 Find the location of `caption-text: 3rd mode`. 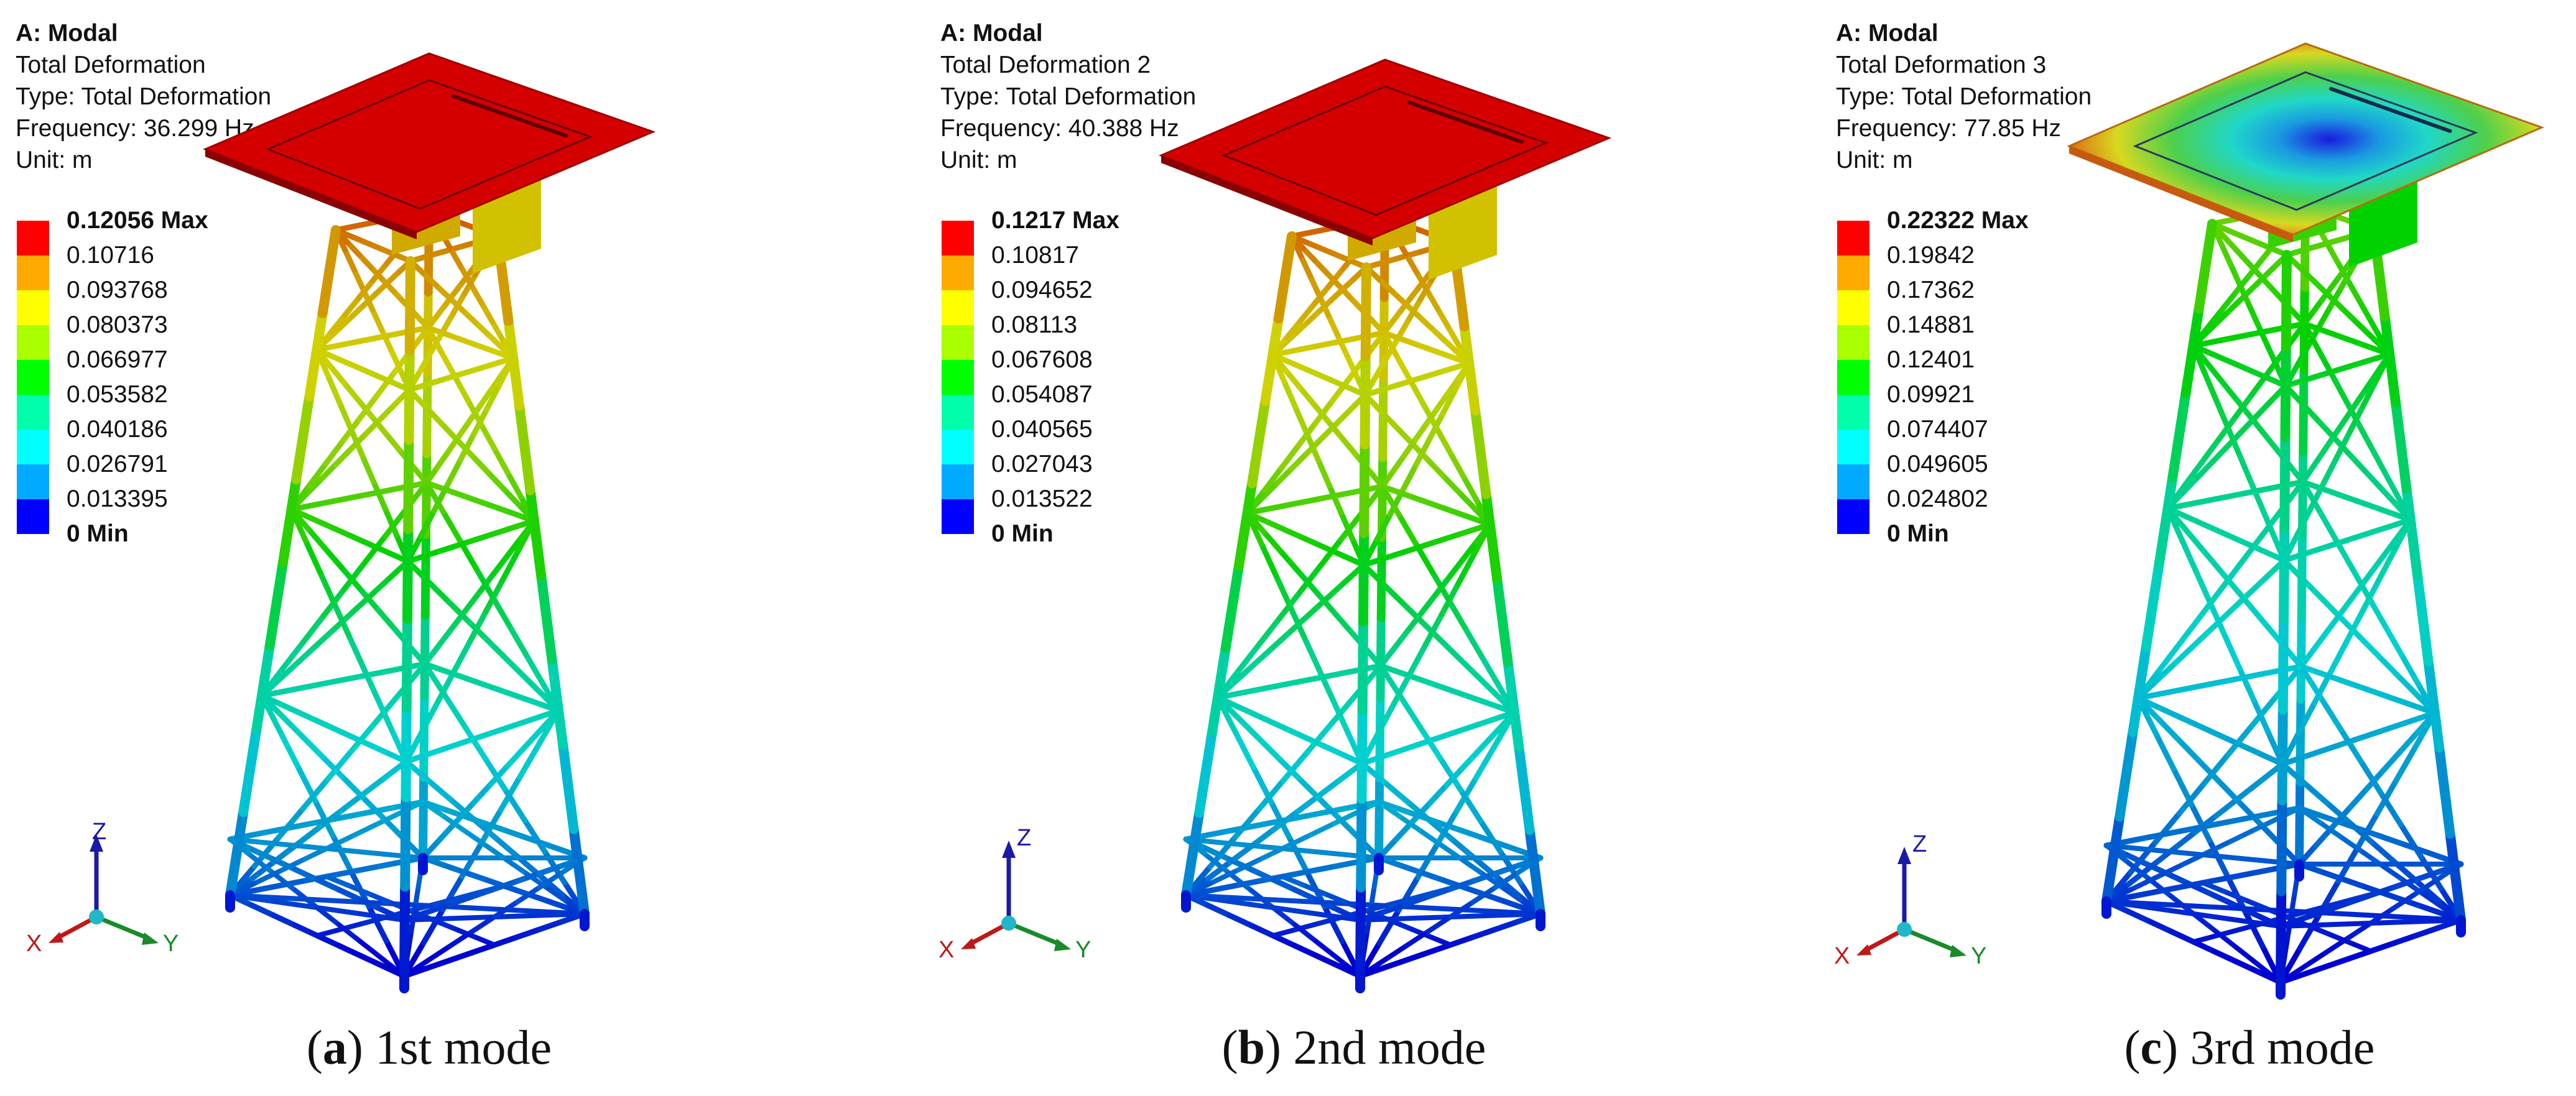

caption-text: 3rd mode is located at coordinates (2283, 1047).